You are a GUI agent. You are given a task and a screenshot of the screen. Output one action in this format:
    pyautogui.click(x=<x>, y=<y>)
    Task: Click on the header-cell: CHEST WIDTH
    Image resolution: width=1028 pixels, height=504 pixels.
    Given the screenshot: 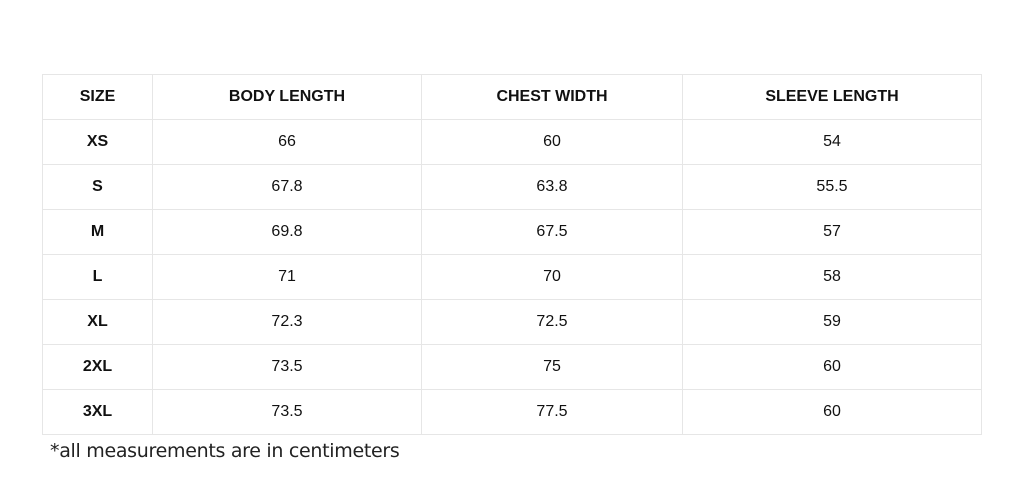 What is the action you would take?
    pyautogui.click(x=552, y=97)
    